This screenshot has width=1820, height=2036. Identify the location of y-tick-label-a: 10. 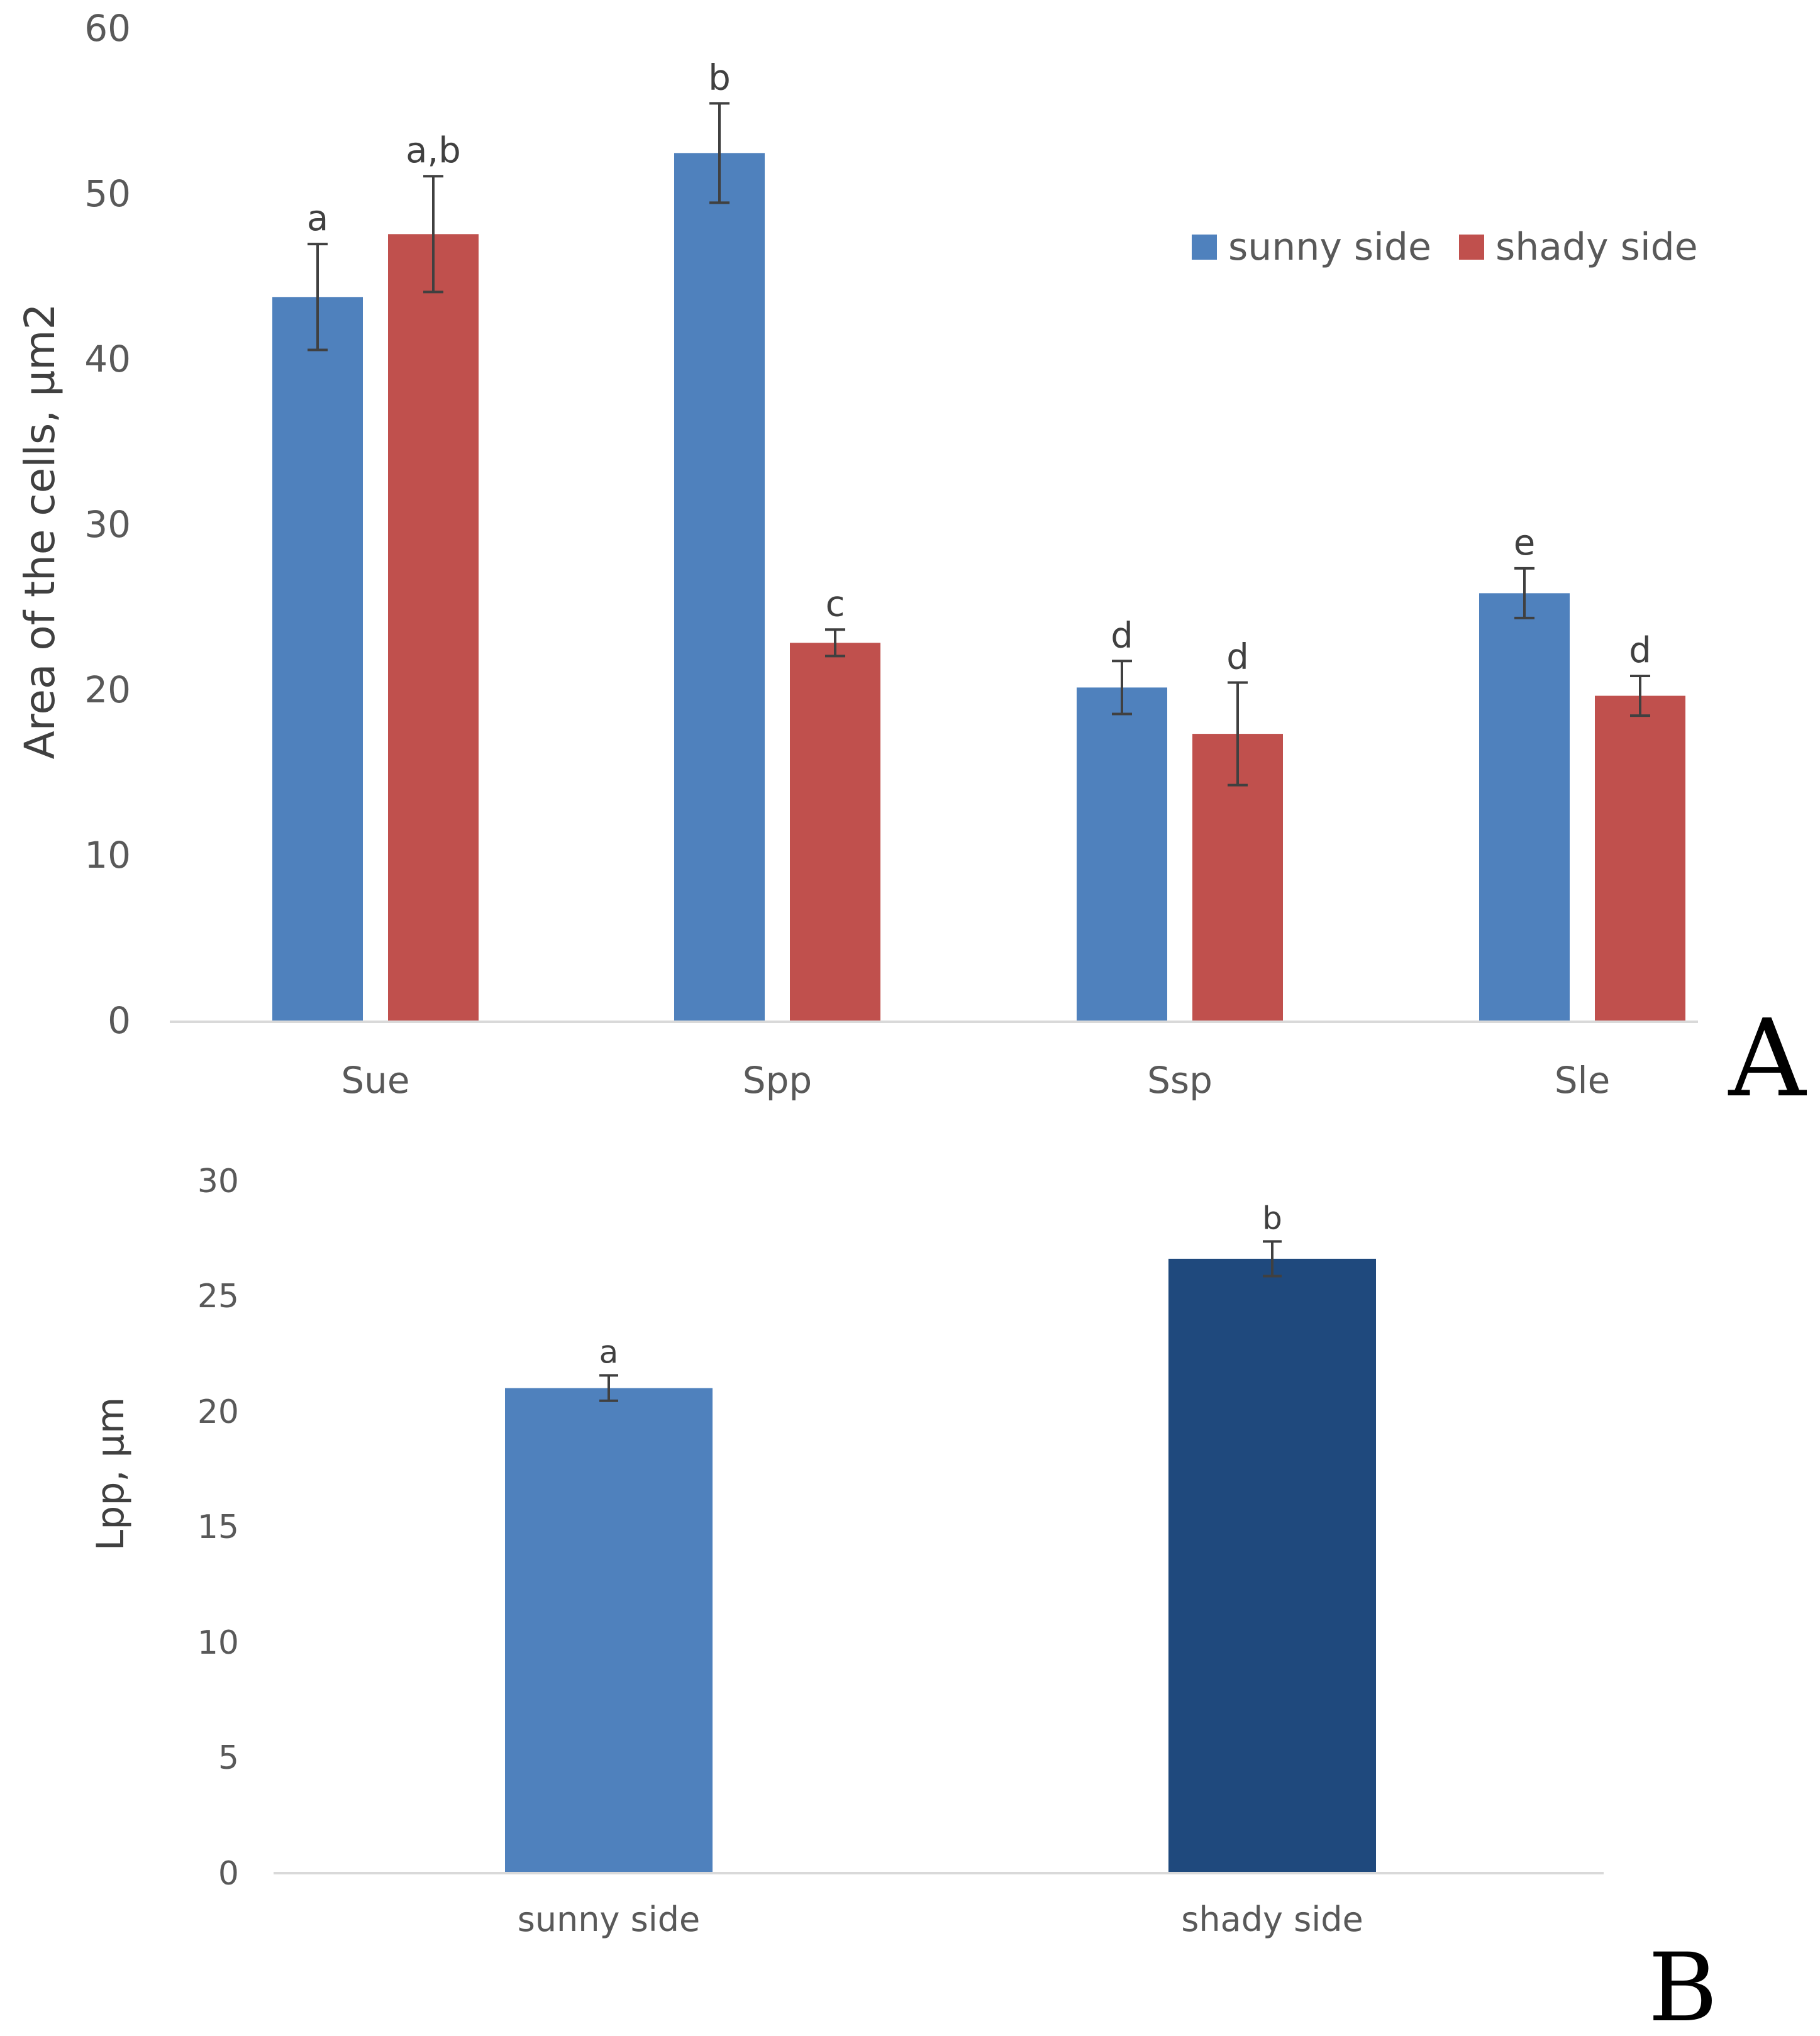
(107, 855).